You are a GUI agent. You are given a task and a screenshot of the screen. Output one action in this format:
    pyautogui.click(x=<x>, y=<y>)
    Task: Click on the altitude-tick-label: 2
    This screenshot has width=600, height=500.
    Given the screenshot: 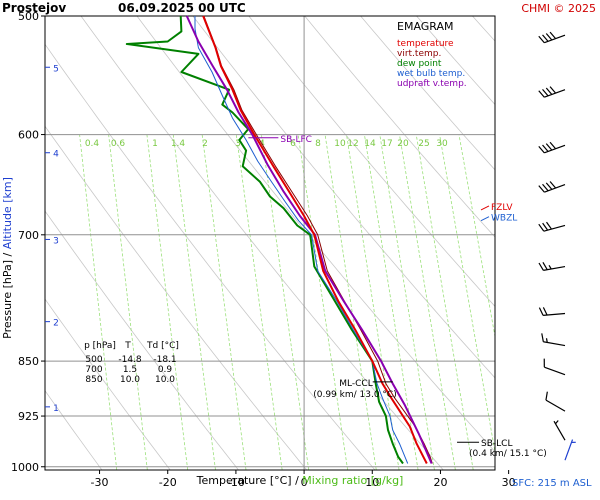 What is the action you would take?
    pyautogui.click(x=56, y=324)
    